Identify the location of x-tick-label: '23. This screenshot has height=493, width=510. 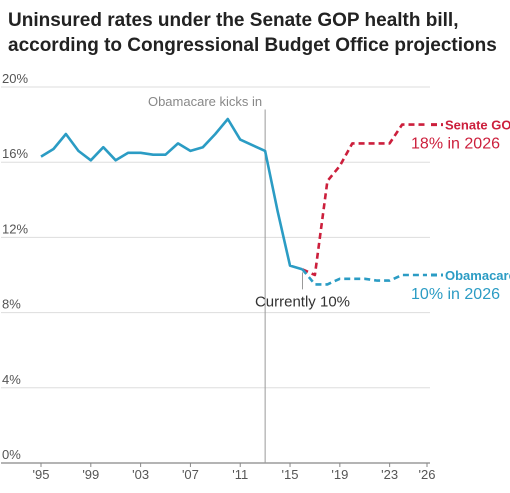
(389, 474).